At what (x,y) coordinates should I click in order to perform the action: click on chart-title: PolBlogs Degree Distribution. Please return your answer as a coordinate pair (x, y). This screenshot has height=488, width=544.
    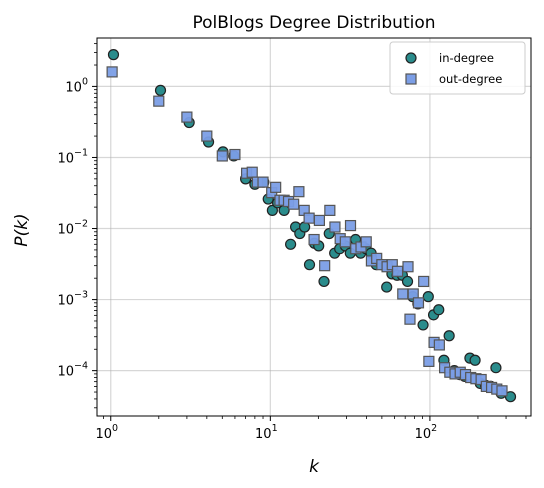
    Looking at the image, I should click on (313, 23).